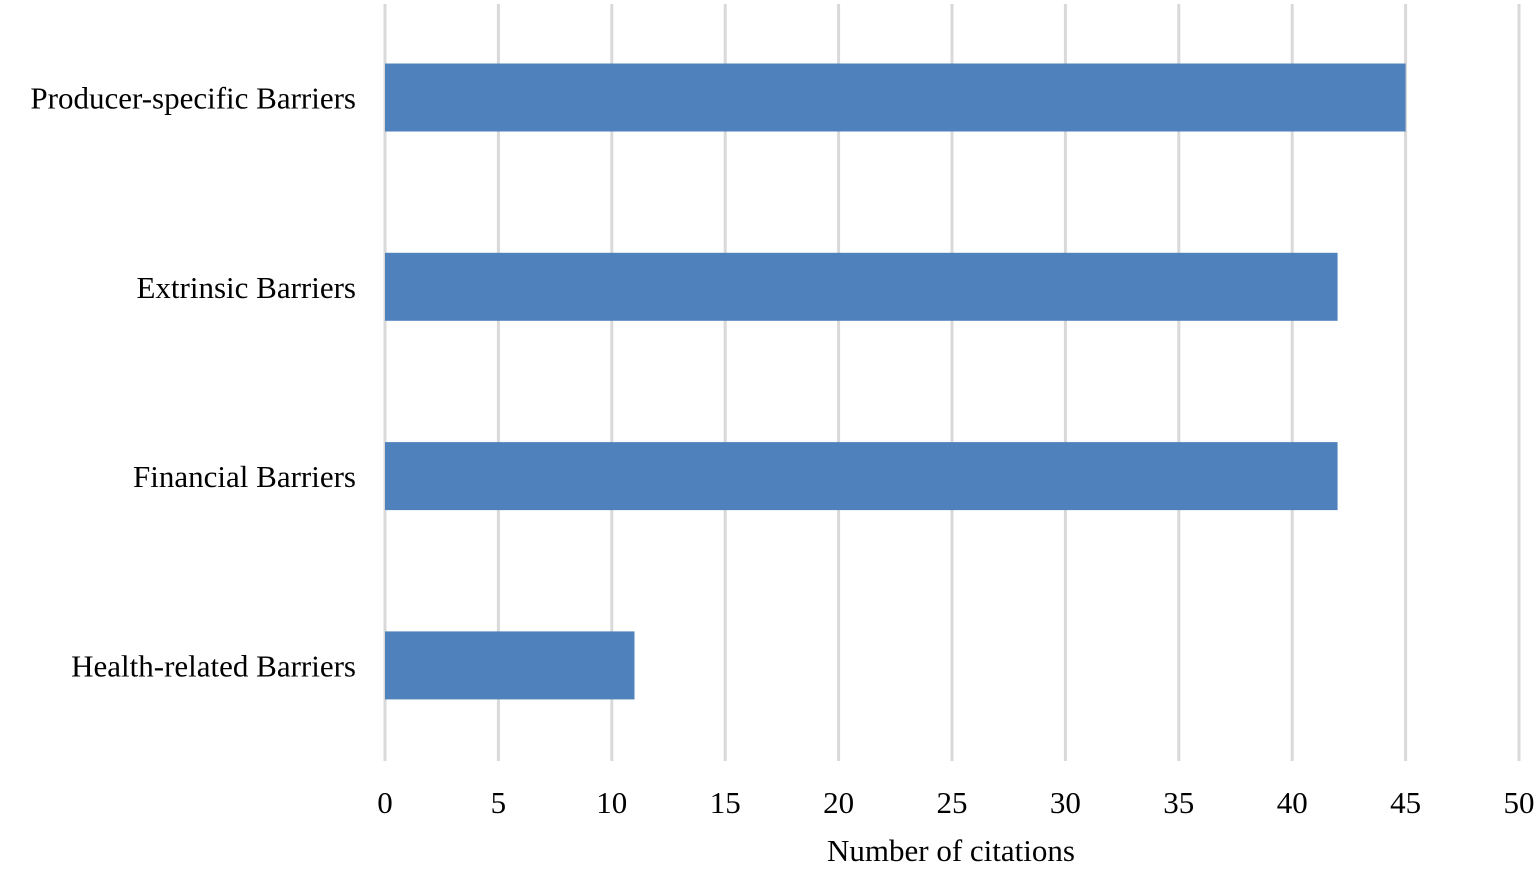 The height and width of the screenshot is (871, 1537). What do you see at coordinates (244, 476) in the screenshot?
I see `category-label: Financial Barriers` at bounding box center [244, 476].